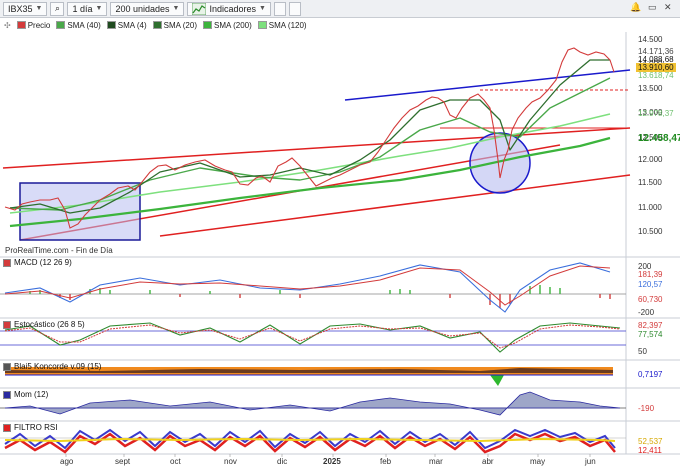 Image resolution: width=680 pixels, height=469 pixels. I want to click on koncorde-panel, so click(309, 376).